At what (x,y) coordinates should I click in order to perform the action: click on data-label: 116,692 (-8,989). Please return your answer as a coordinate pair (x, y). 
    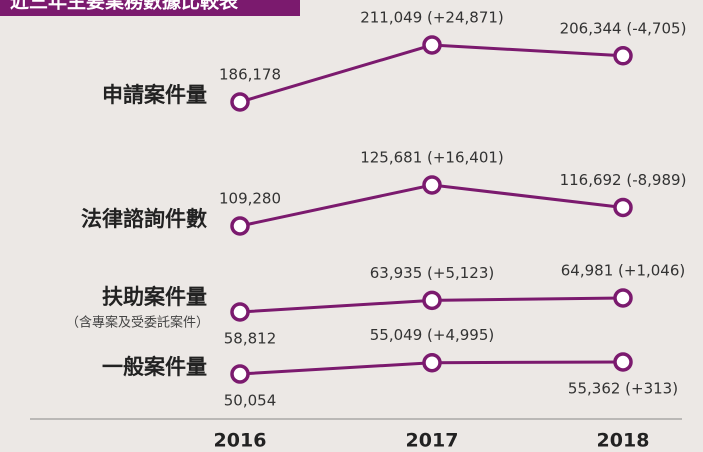
    Looking at the image, I should click on (623, 180).